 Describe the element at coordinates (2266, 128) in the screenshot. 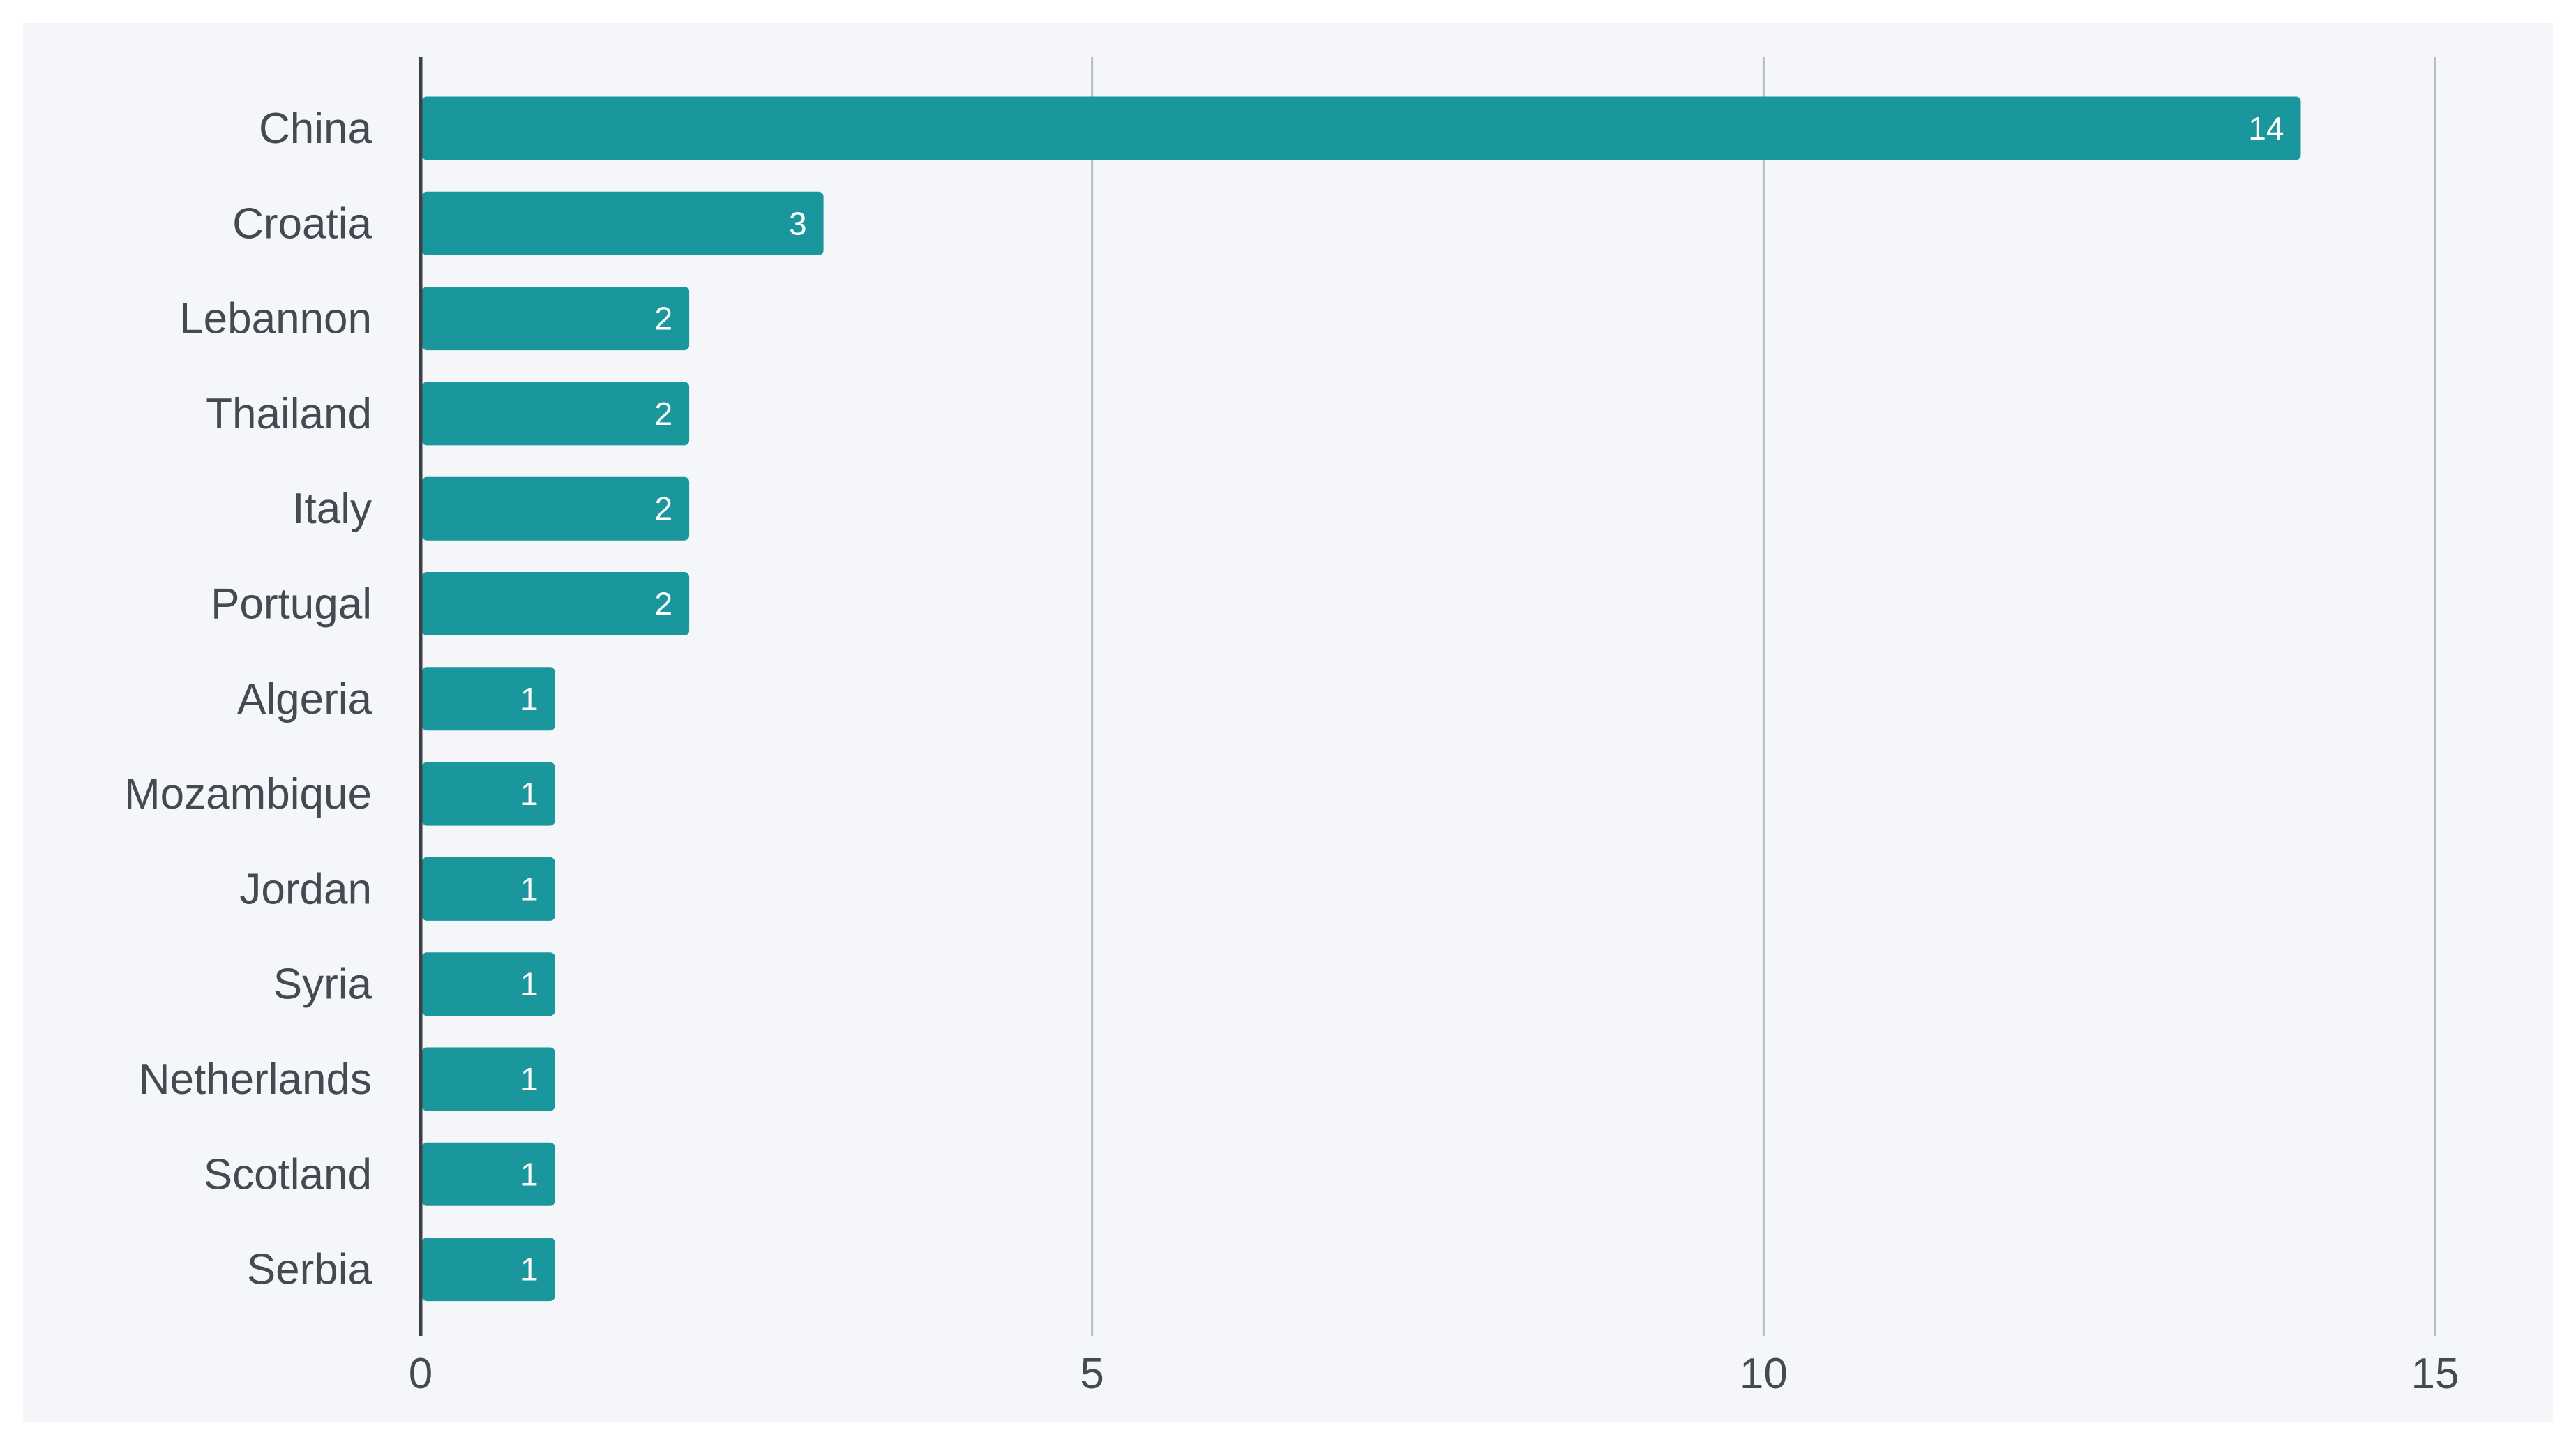

I see `bar-value-label: 14` at that location.